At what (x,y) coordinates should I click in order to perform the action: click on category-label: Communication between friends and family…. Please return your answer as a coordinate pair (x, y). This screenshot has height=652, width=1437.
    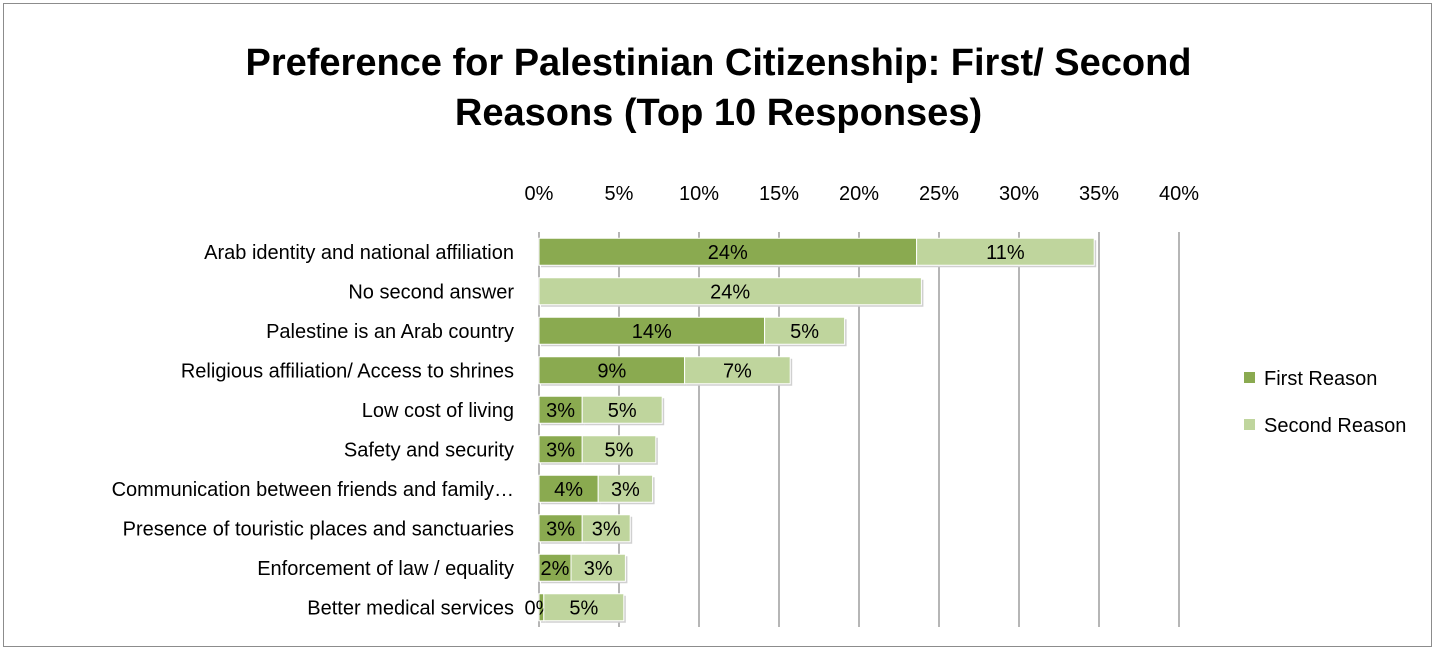
    Looking at the image, I should click on (313, 490).